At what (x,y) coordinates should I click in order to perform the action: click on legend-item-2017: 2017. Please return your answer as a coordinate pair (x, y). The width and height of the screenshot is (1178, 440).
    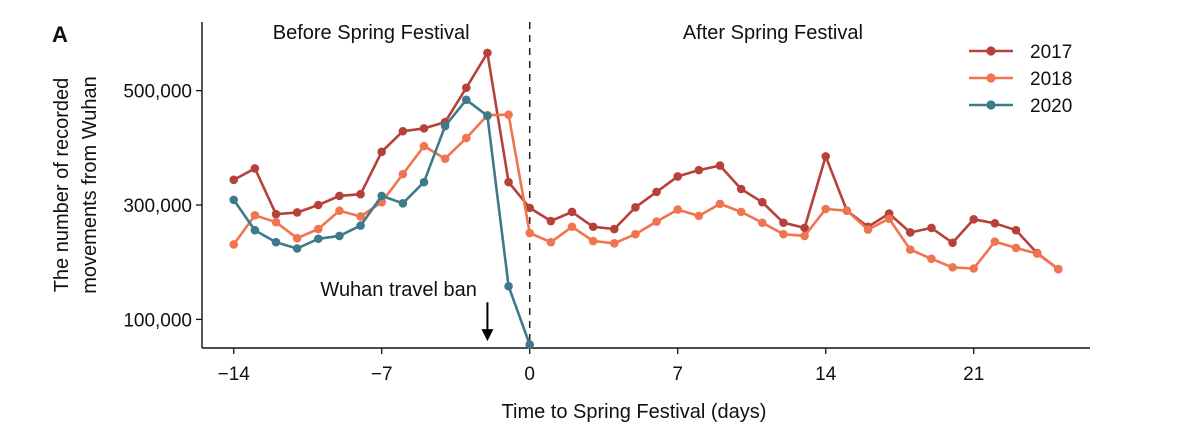
    Looking at the image, I should click on (1020, 52).